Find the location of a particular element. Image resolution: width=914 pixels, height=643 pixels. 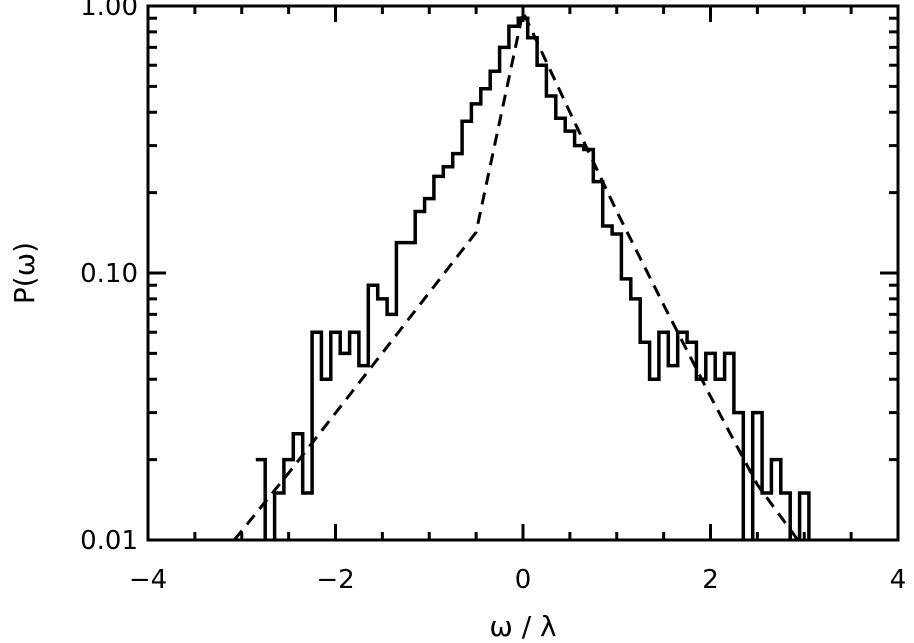

x-axis-label: ω / λ is located at coordinates (522, 626).